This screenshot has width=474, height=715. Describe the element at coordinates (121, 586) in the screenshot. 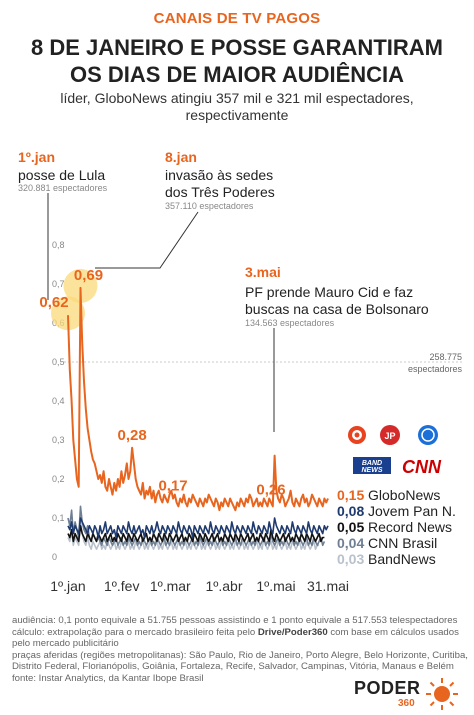

I see `x-tick-label: 1º.fev` at that location.